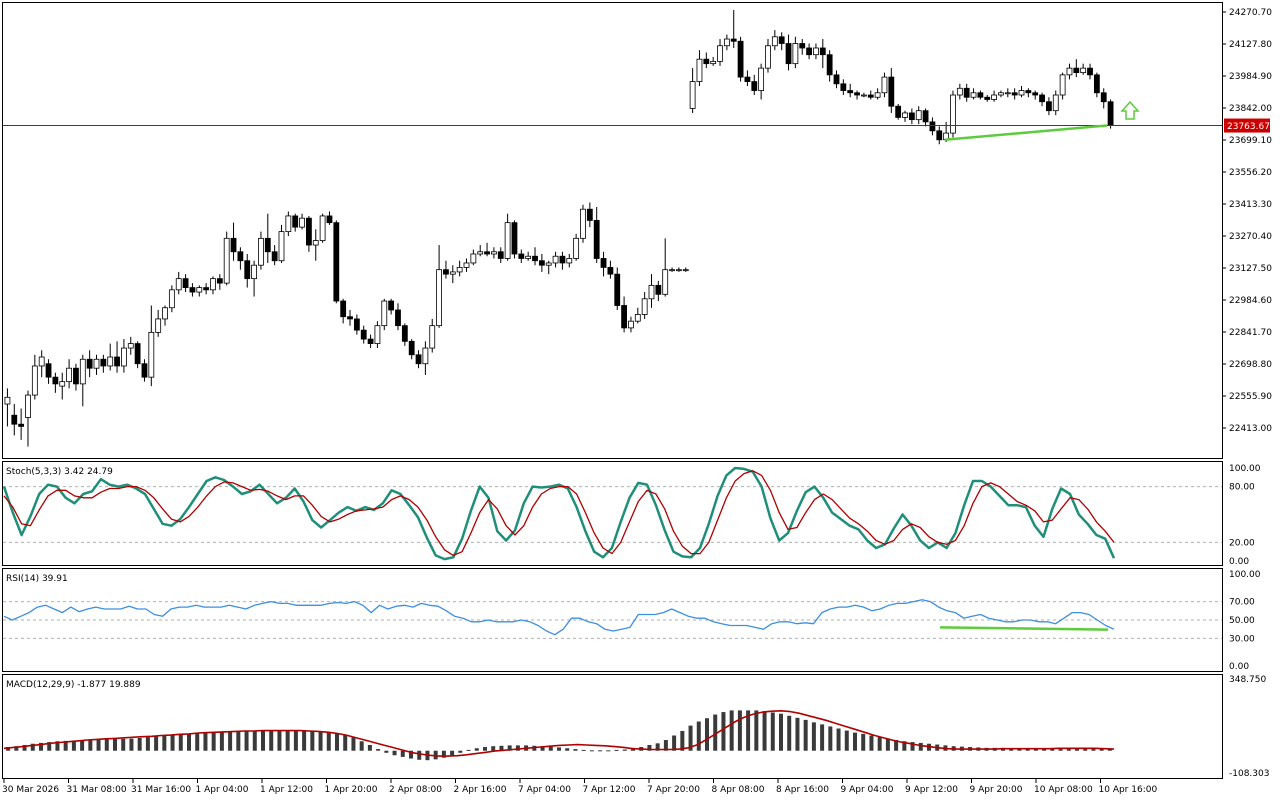 This screenshot has height=804, width=1280. What do you see at coordinates (996, 790) in the screenshot?
I see `time-tick-label: 9 Apr 20:00` at bounding box center [996, 790].